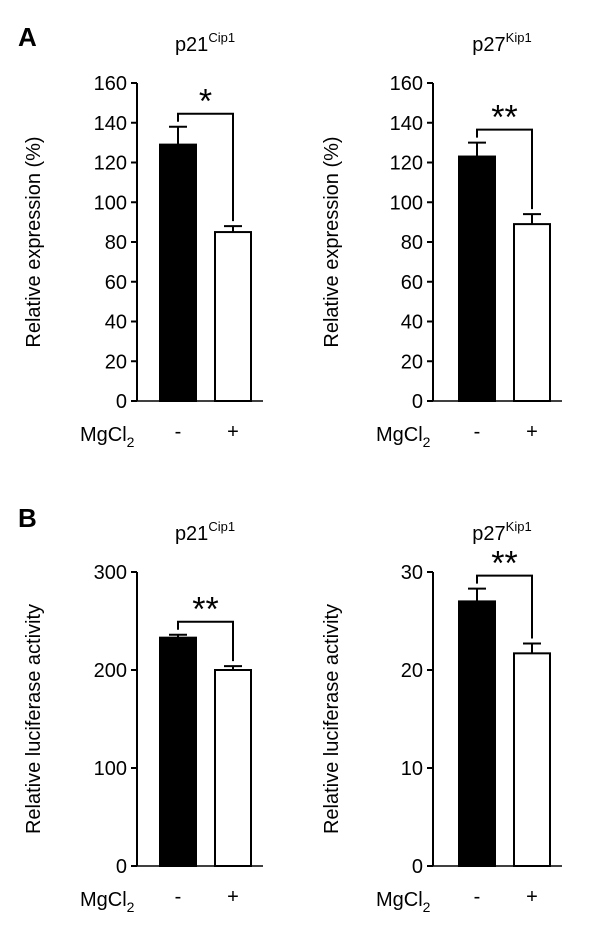  Describe the element at coordinates (412, 769) in the screenshot. I see `y-tick-label: 10` at that location.